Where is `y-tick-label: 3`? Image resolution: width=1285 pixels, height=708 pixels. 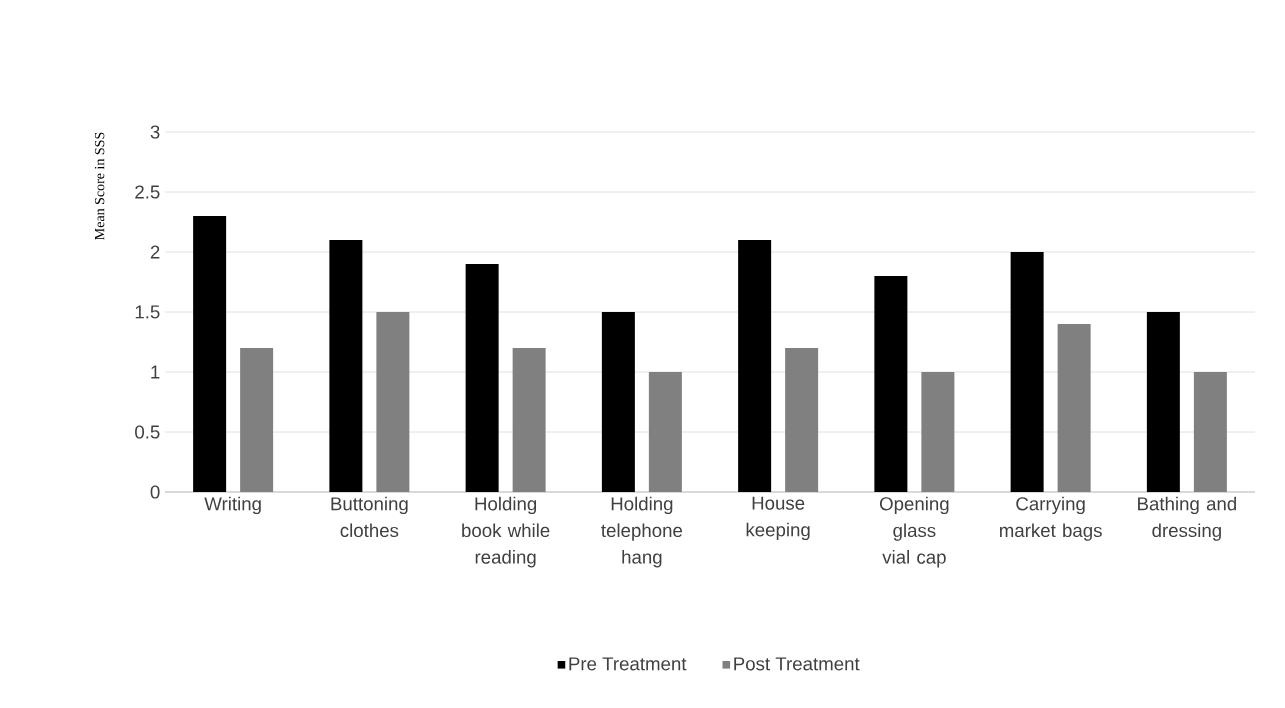
y-tick-label: 3 is located at coordinates (155, 132).